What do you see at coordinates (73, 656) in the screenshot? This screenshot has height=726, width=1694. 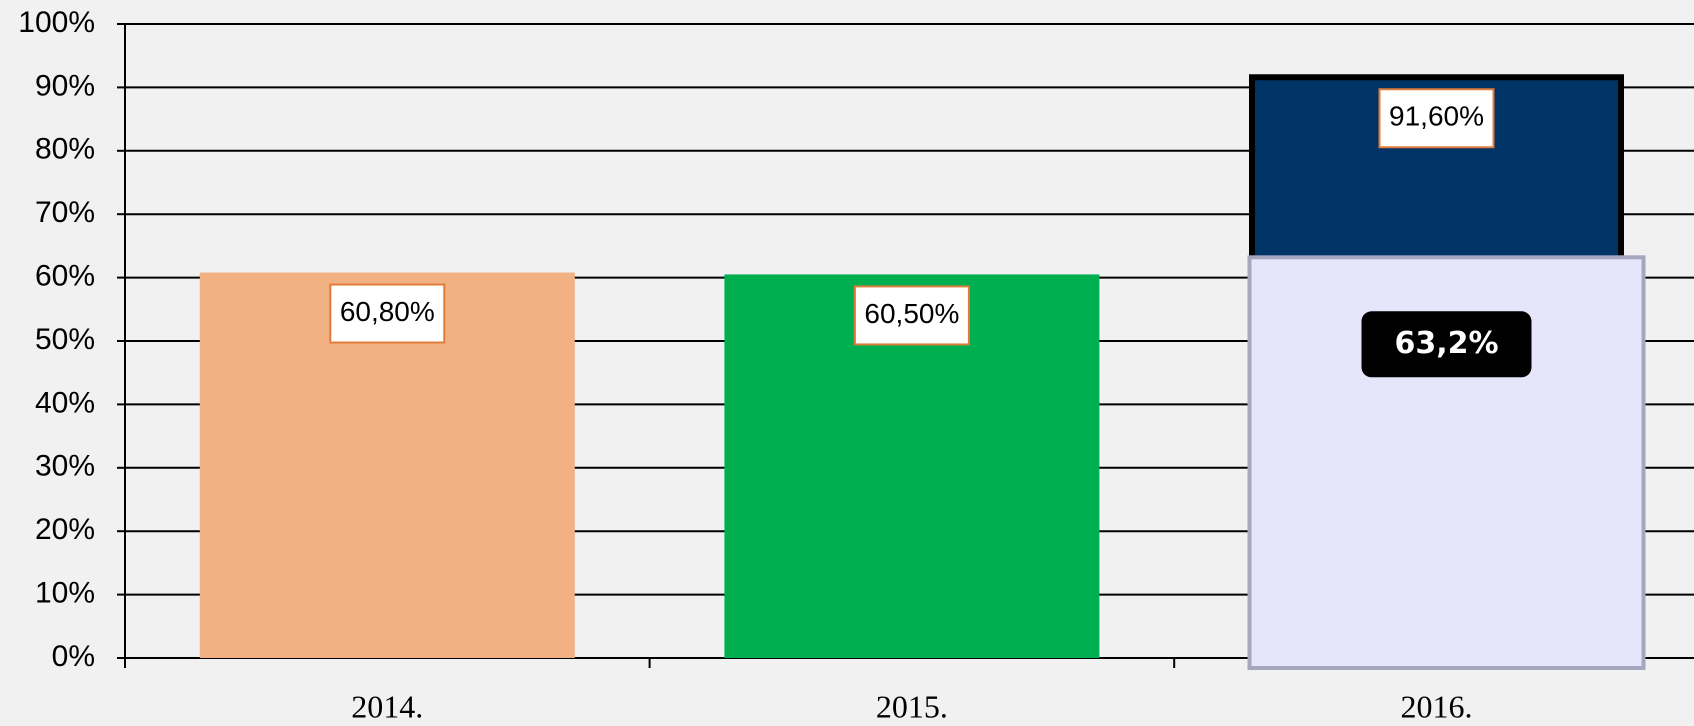 I see `y-tick-label: 0%` at bounding box center [73, 656].